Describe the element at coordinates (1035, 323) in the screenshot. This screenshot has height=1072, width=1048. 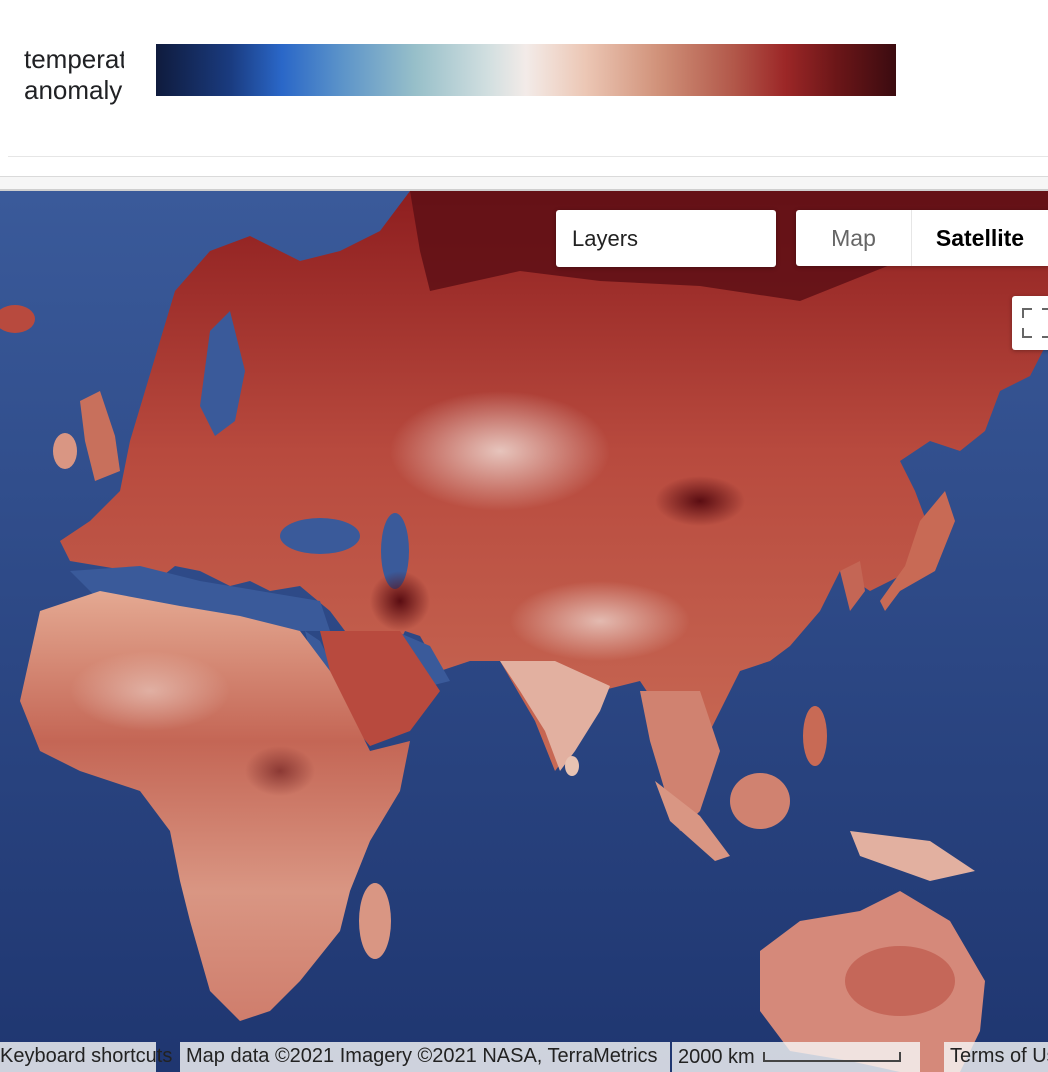
I see `fullscreen-icon` at that location.